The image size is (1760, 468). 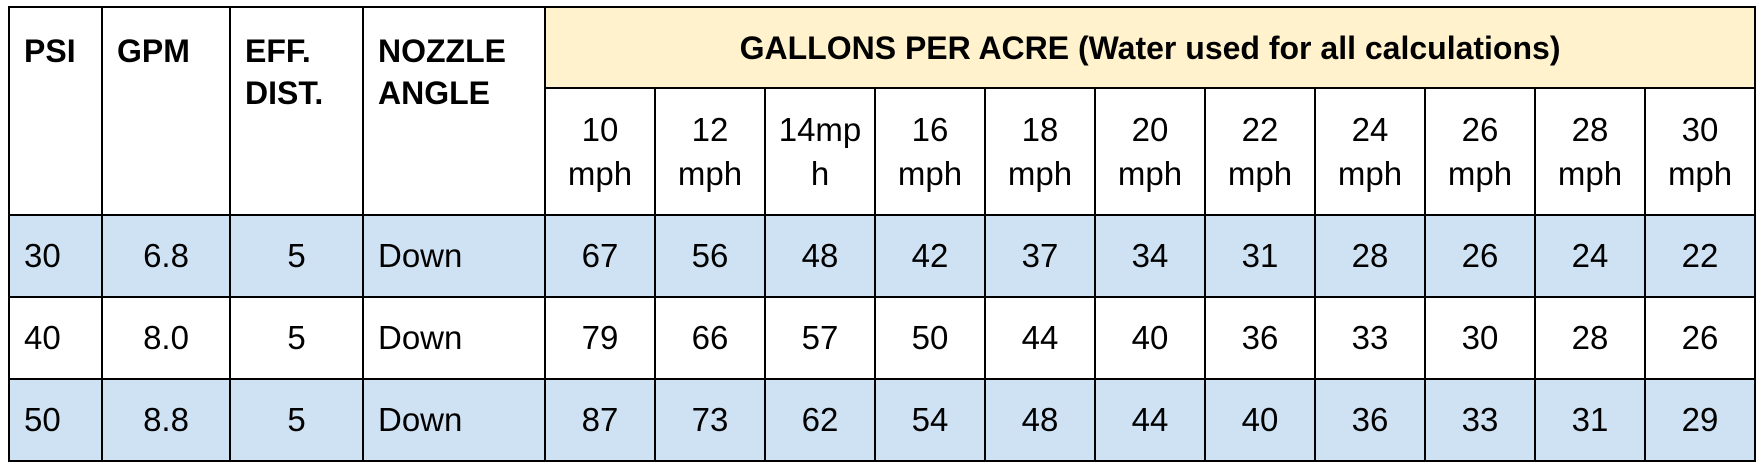 What do you see at coordinates (1700, 256) in the screenshot?
I see `table-cell: 22` at bounding box center [1700, 256].